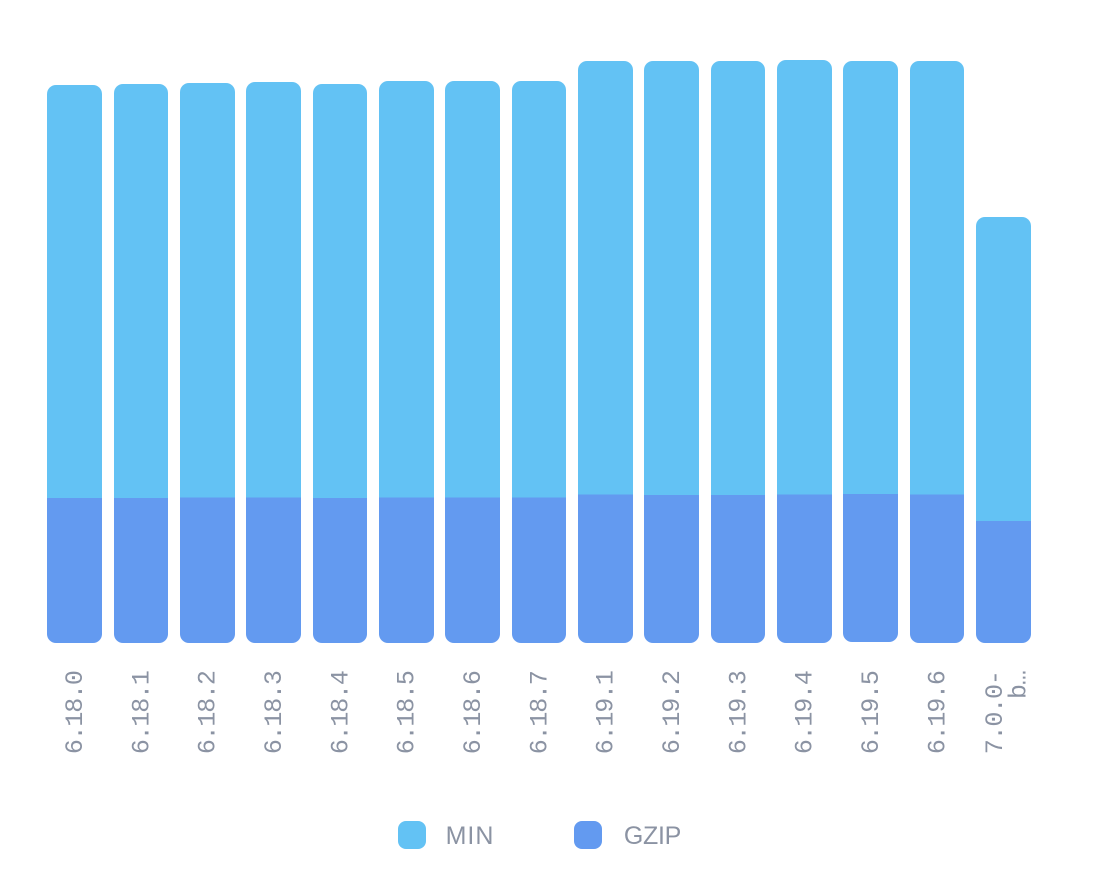  I want to click on svg-text: 6.19.5, so click(871, 712).